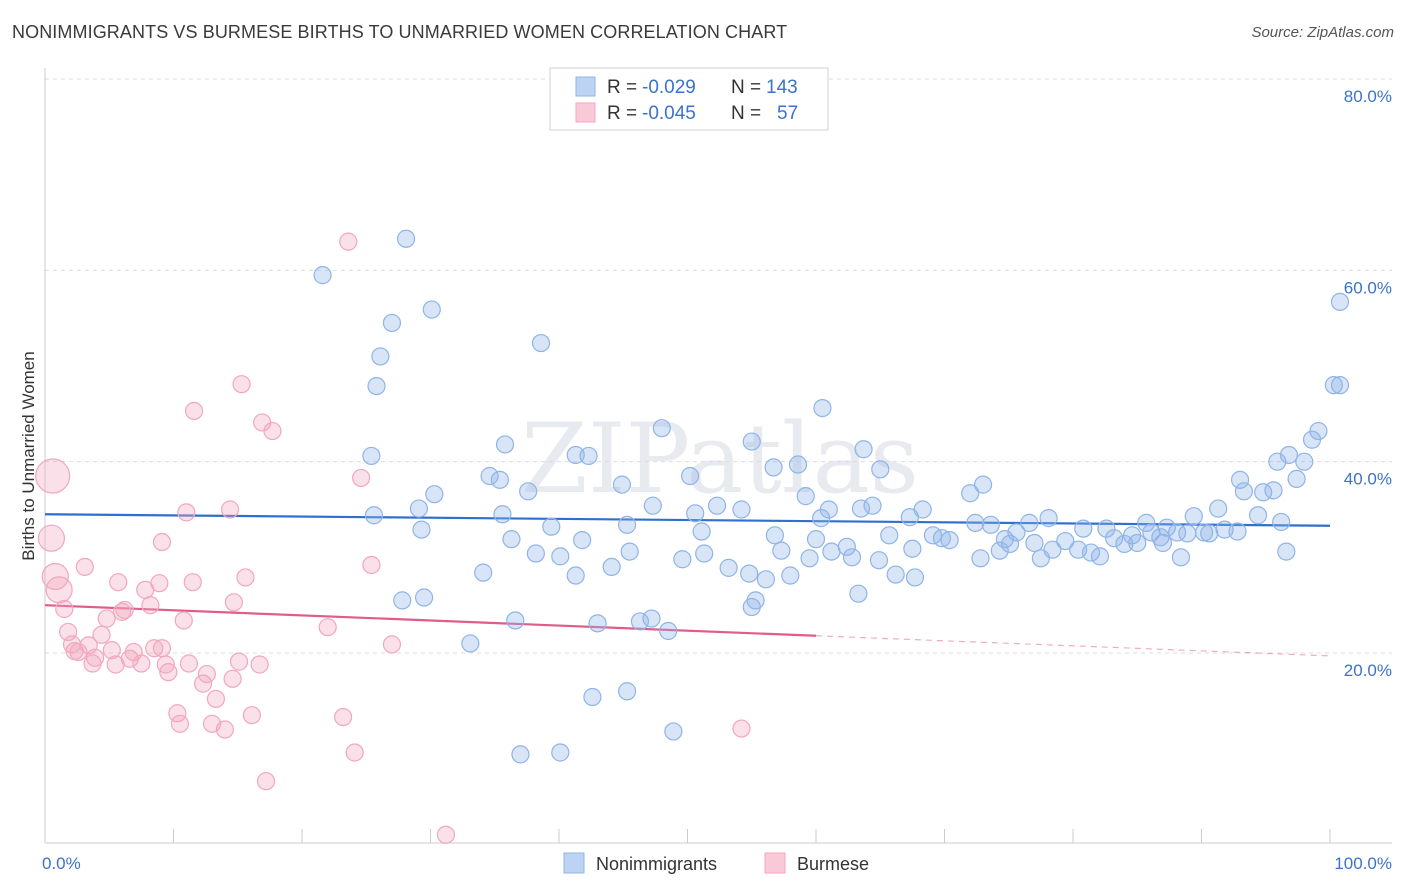 This screenshot has height=892, width=1406. Describe the element at coordinates (1368, 96) in the screenshot. I see `y-tick-label-80: 80.0%` at that location.